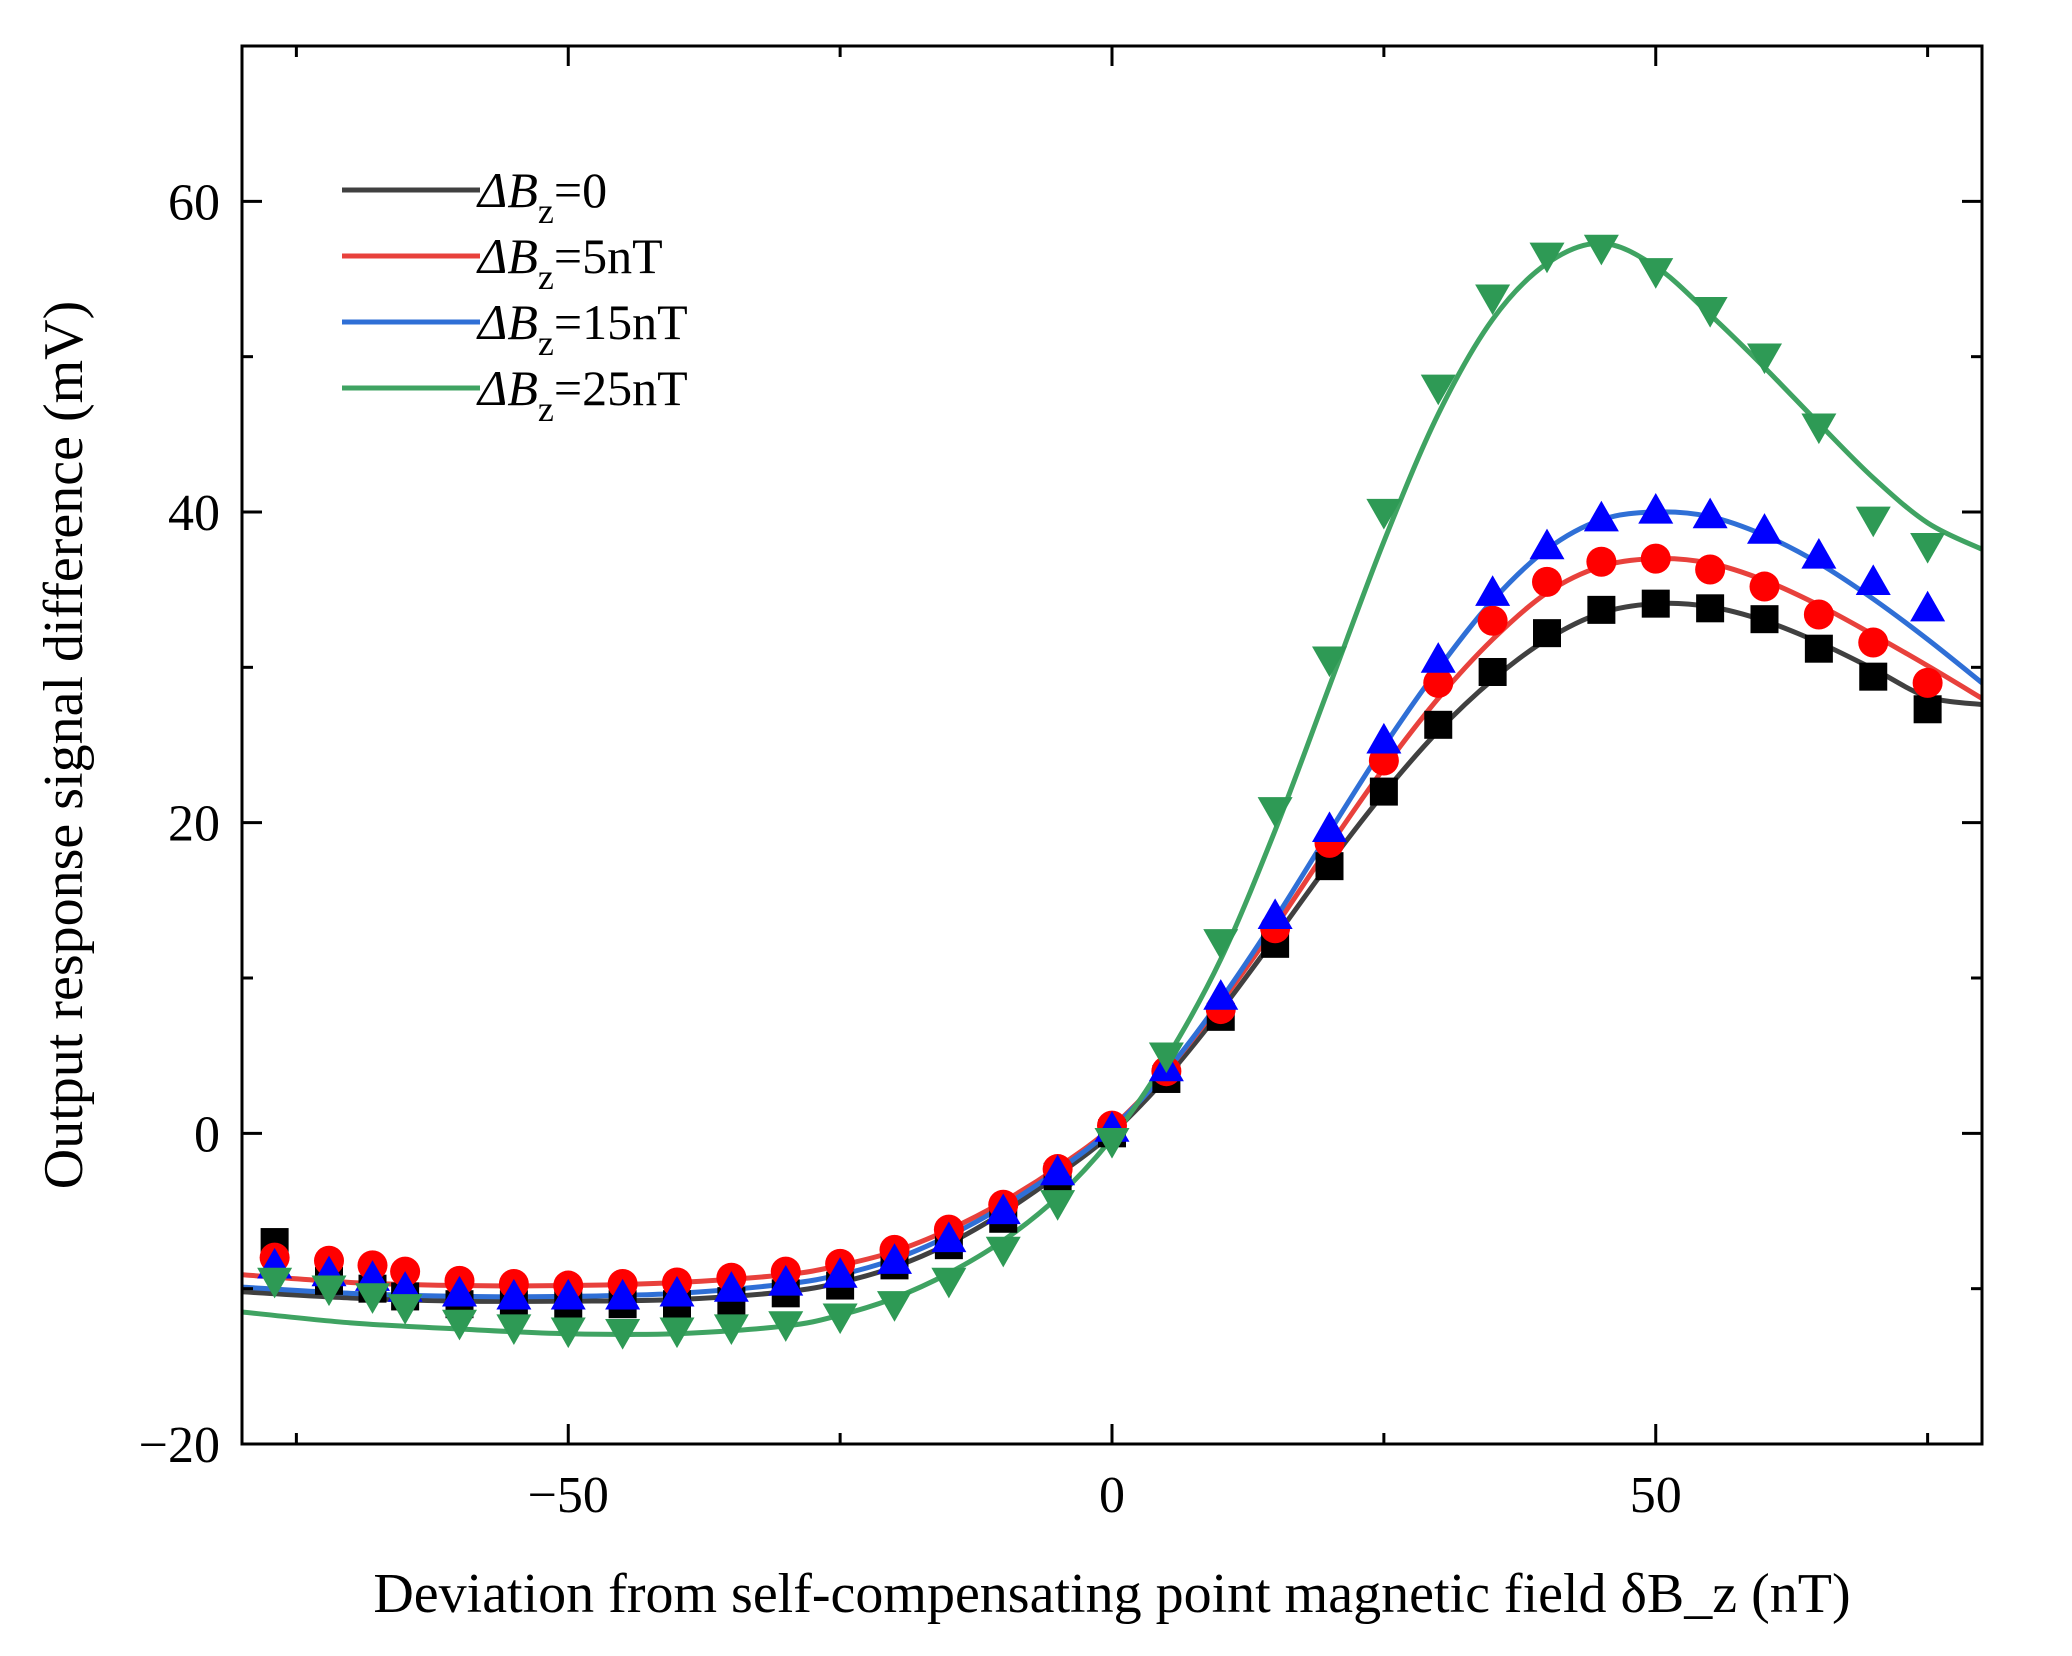 The image size is (2072, 1656). Describe the element at coordinates (194, 513) in the screenshot. I see `y-tick-label: 40` at that location.